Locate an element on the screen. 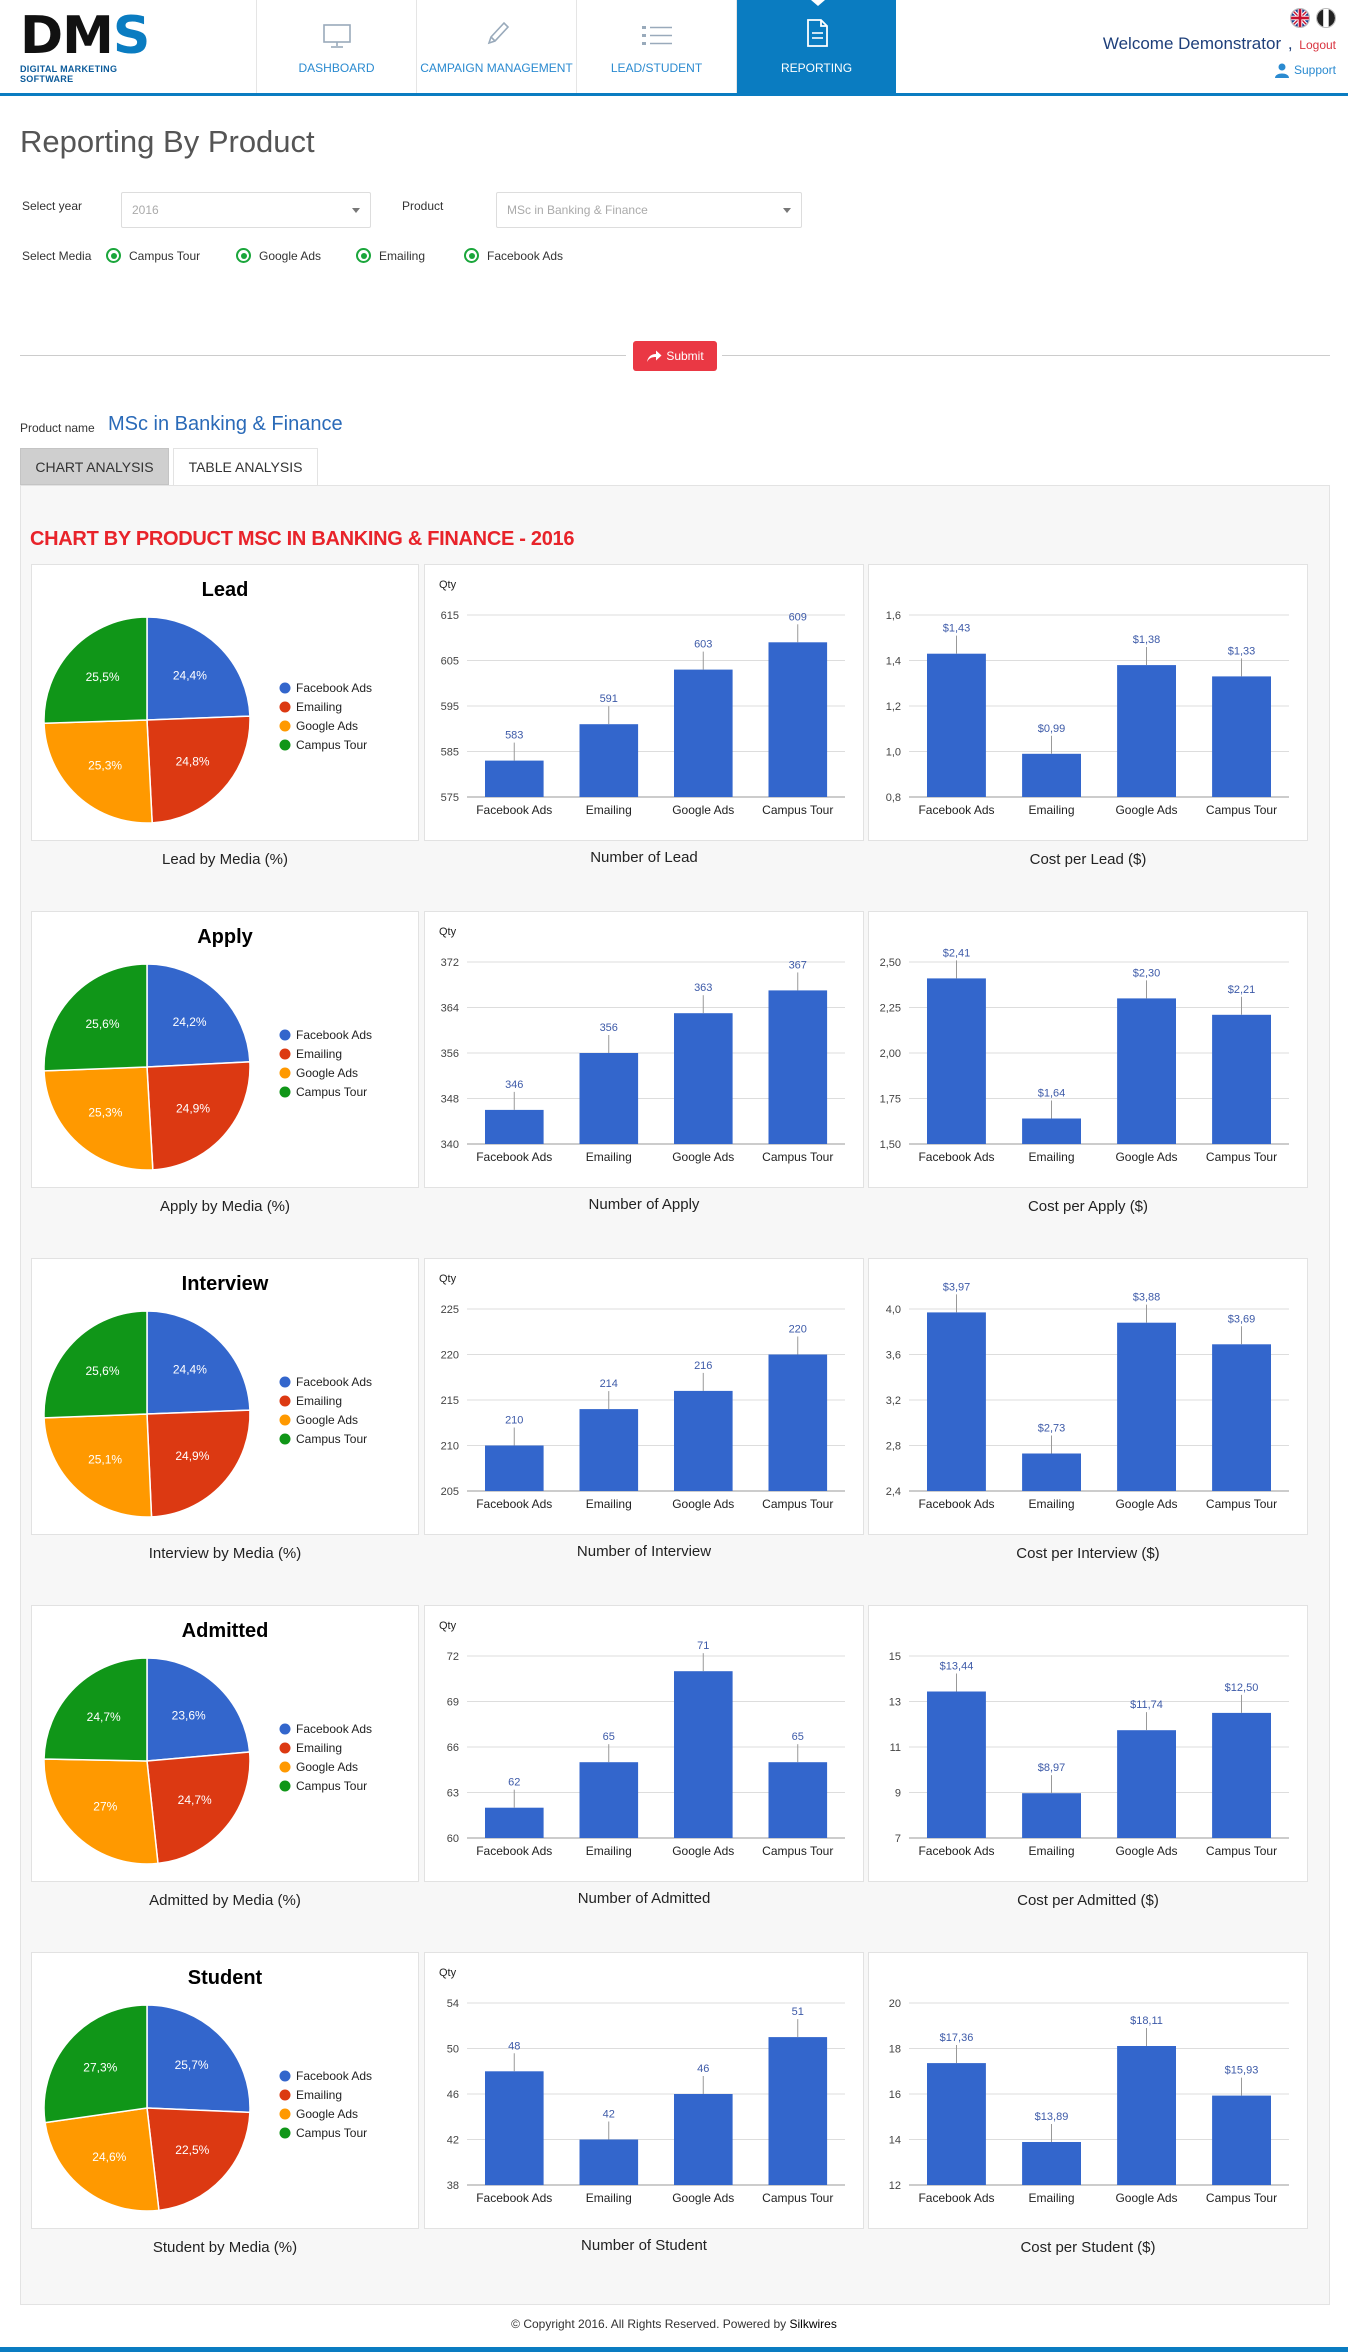 This screenshot has width=1348, height=2352. media-option-facebook-ads: Facebook Ads is located at coordinates (513, 255).